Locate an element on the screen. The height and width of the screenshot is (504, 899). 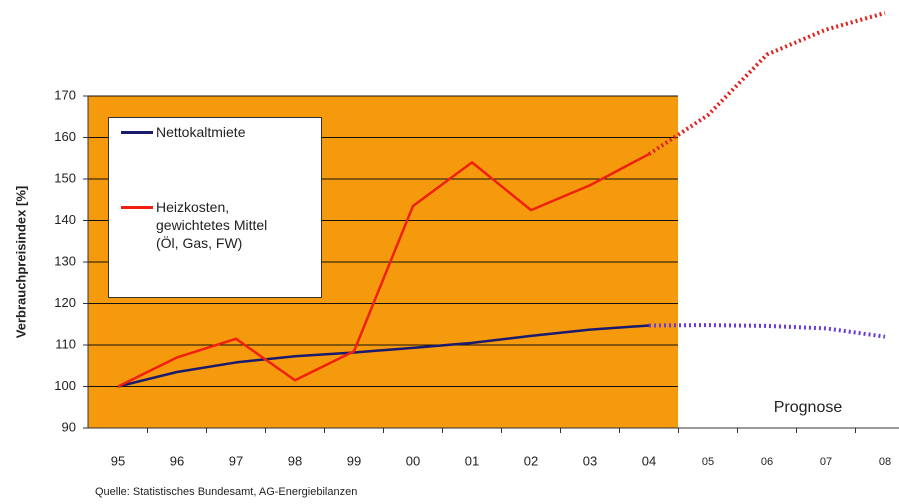
x-tick-label: 07 is located at coordinates (826, 462).